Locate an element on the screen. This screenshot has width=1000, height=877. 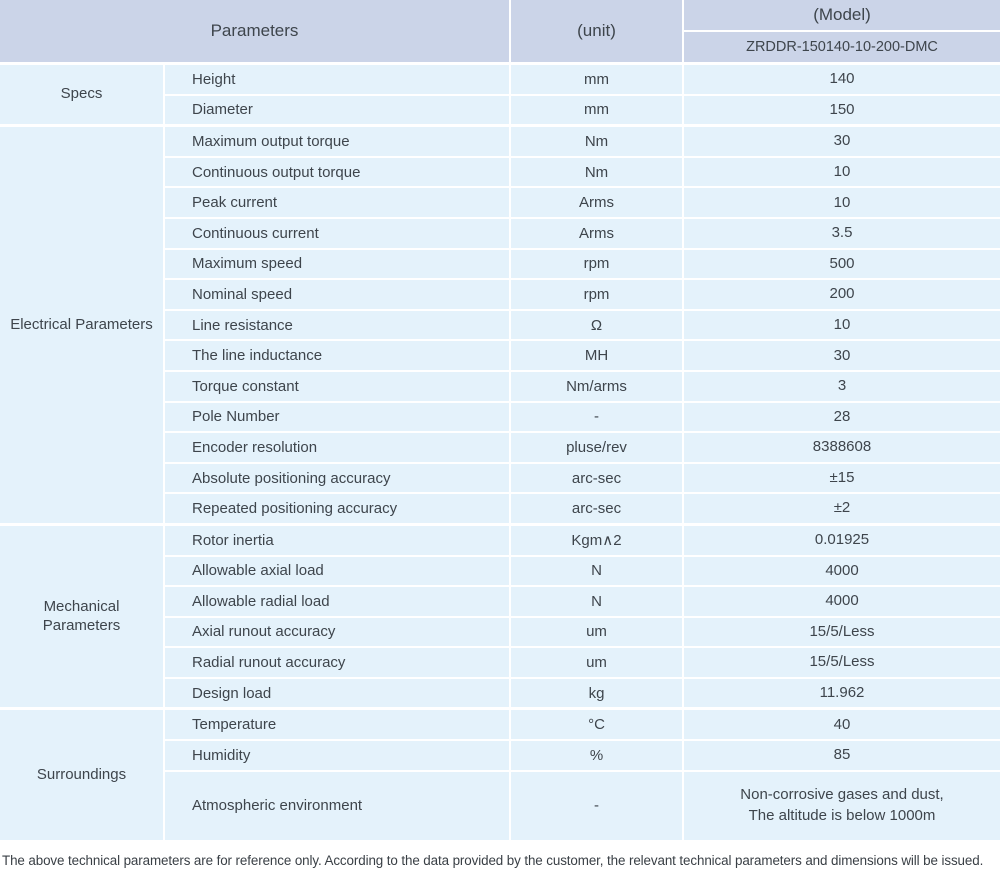
table-row: The line inductance MH 30 is located at coordinates (582, 355).